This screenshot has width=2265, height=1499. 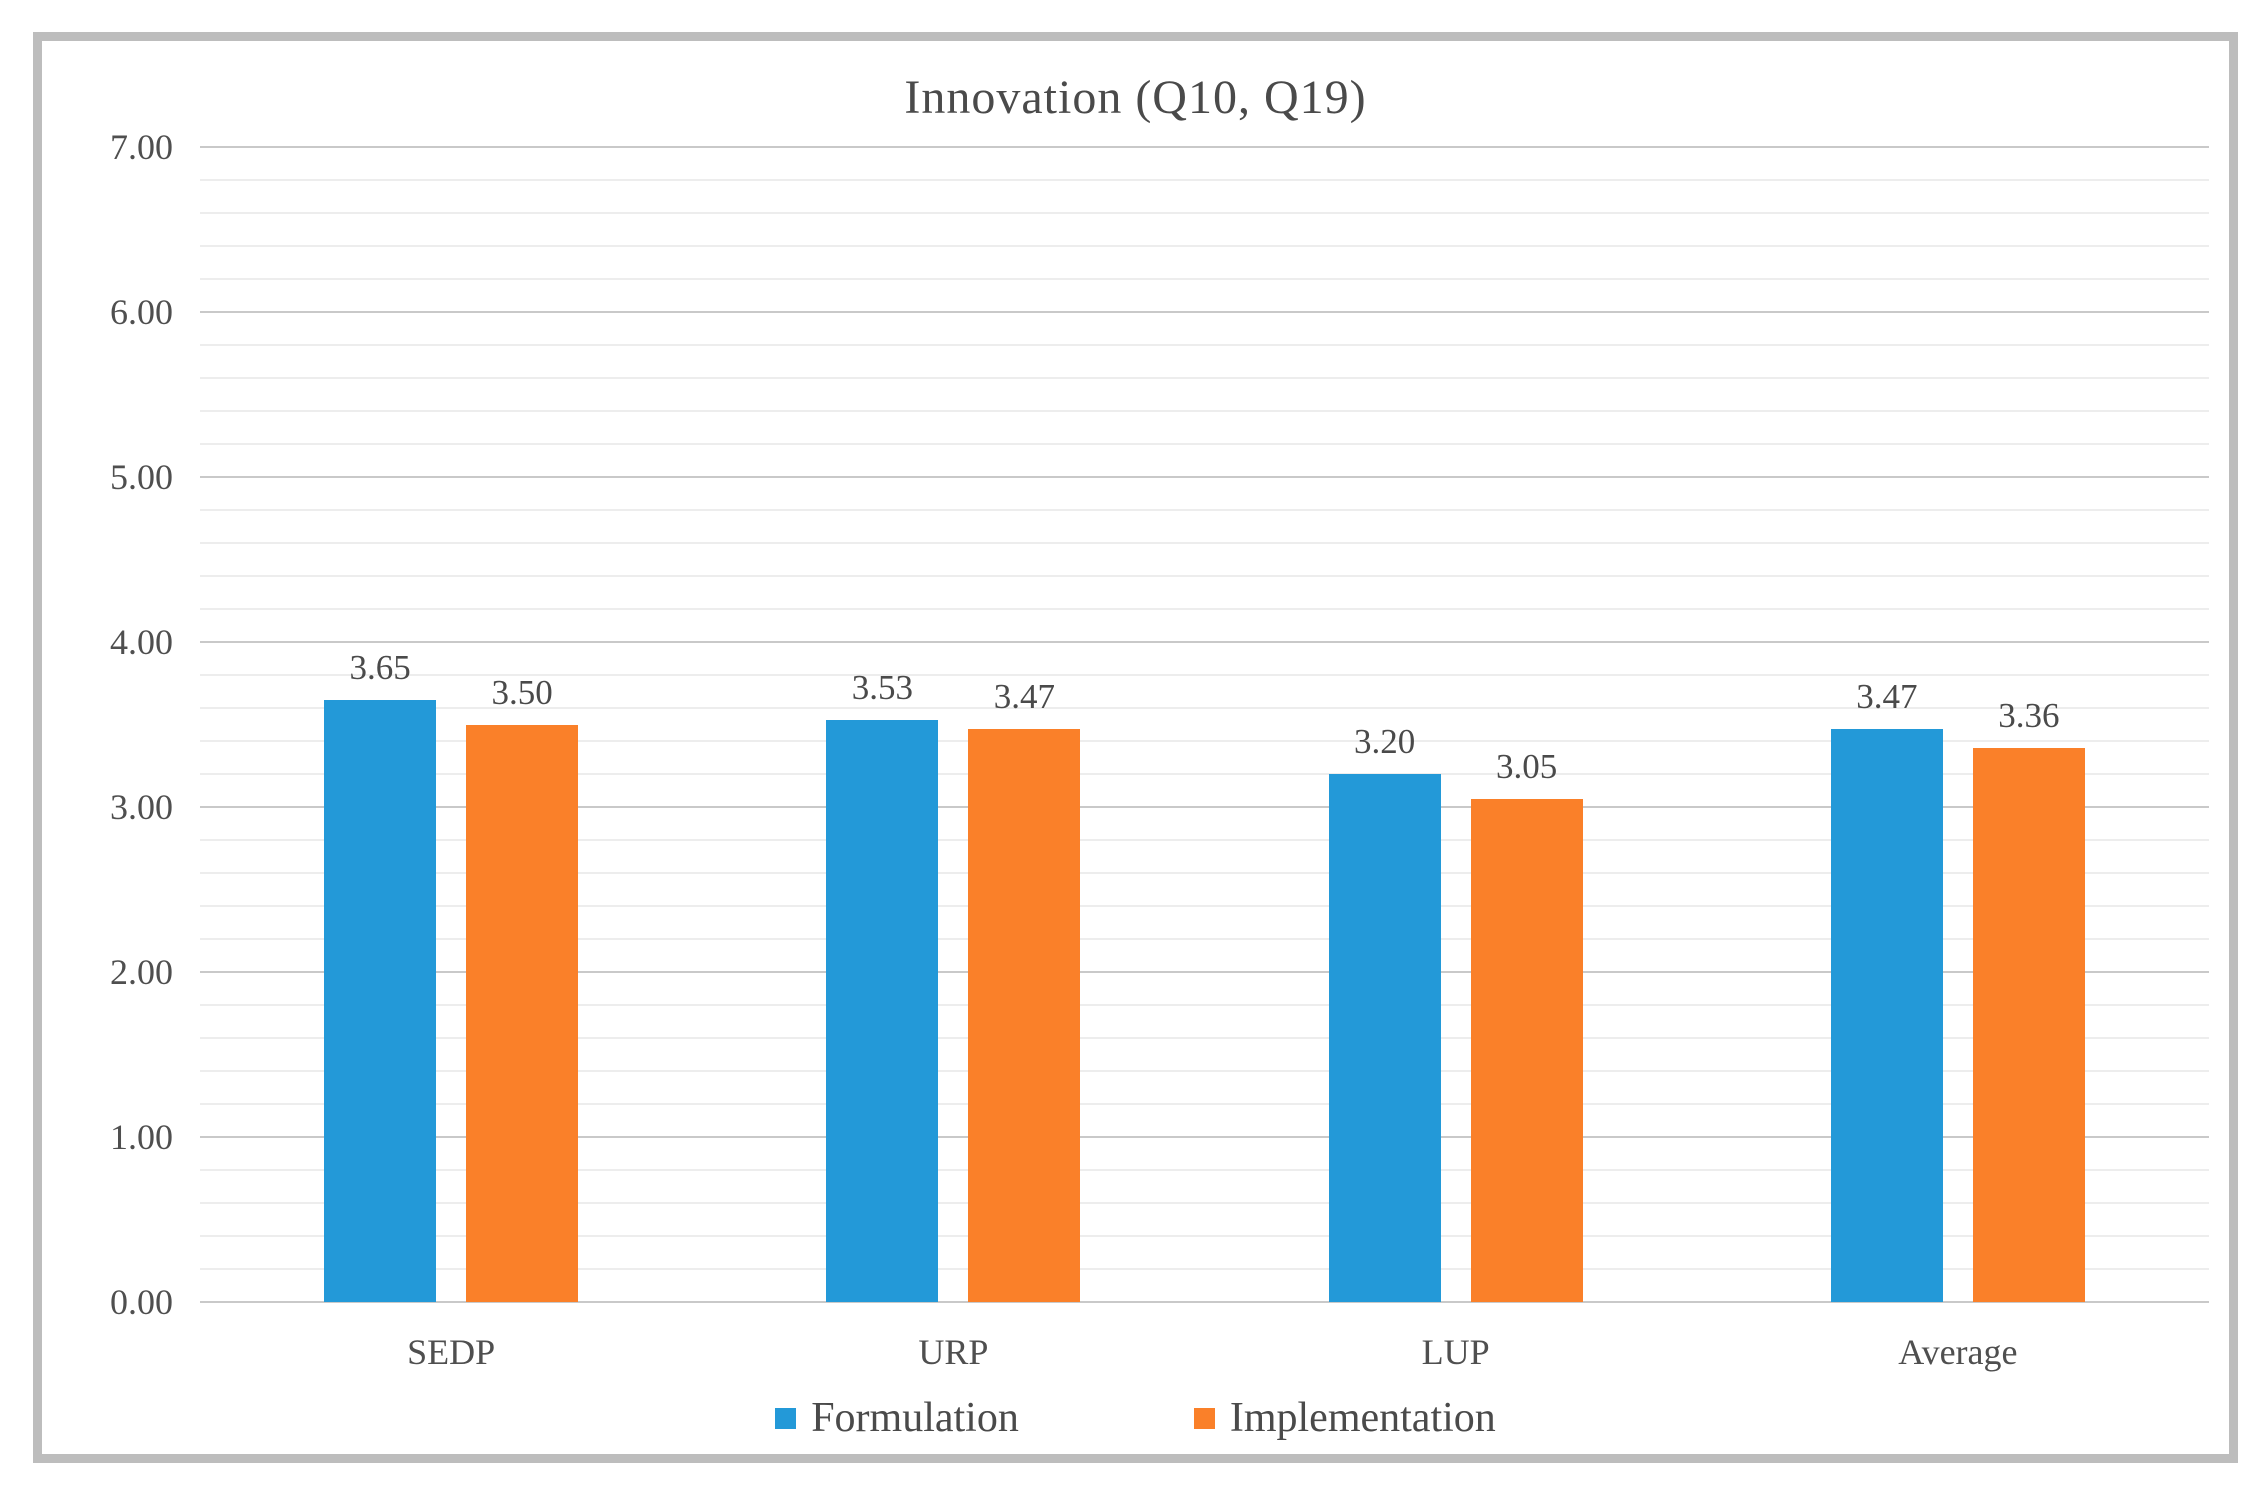 What do you see at coordinates (1455, 1352) in the screenshot?
I see `x-axis-category-label: LUP` at bounding box center [1455, 1352].